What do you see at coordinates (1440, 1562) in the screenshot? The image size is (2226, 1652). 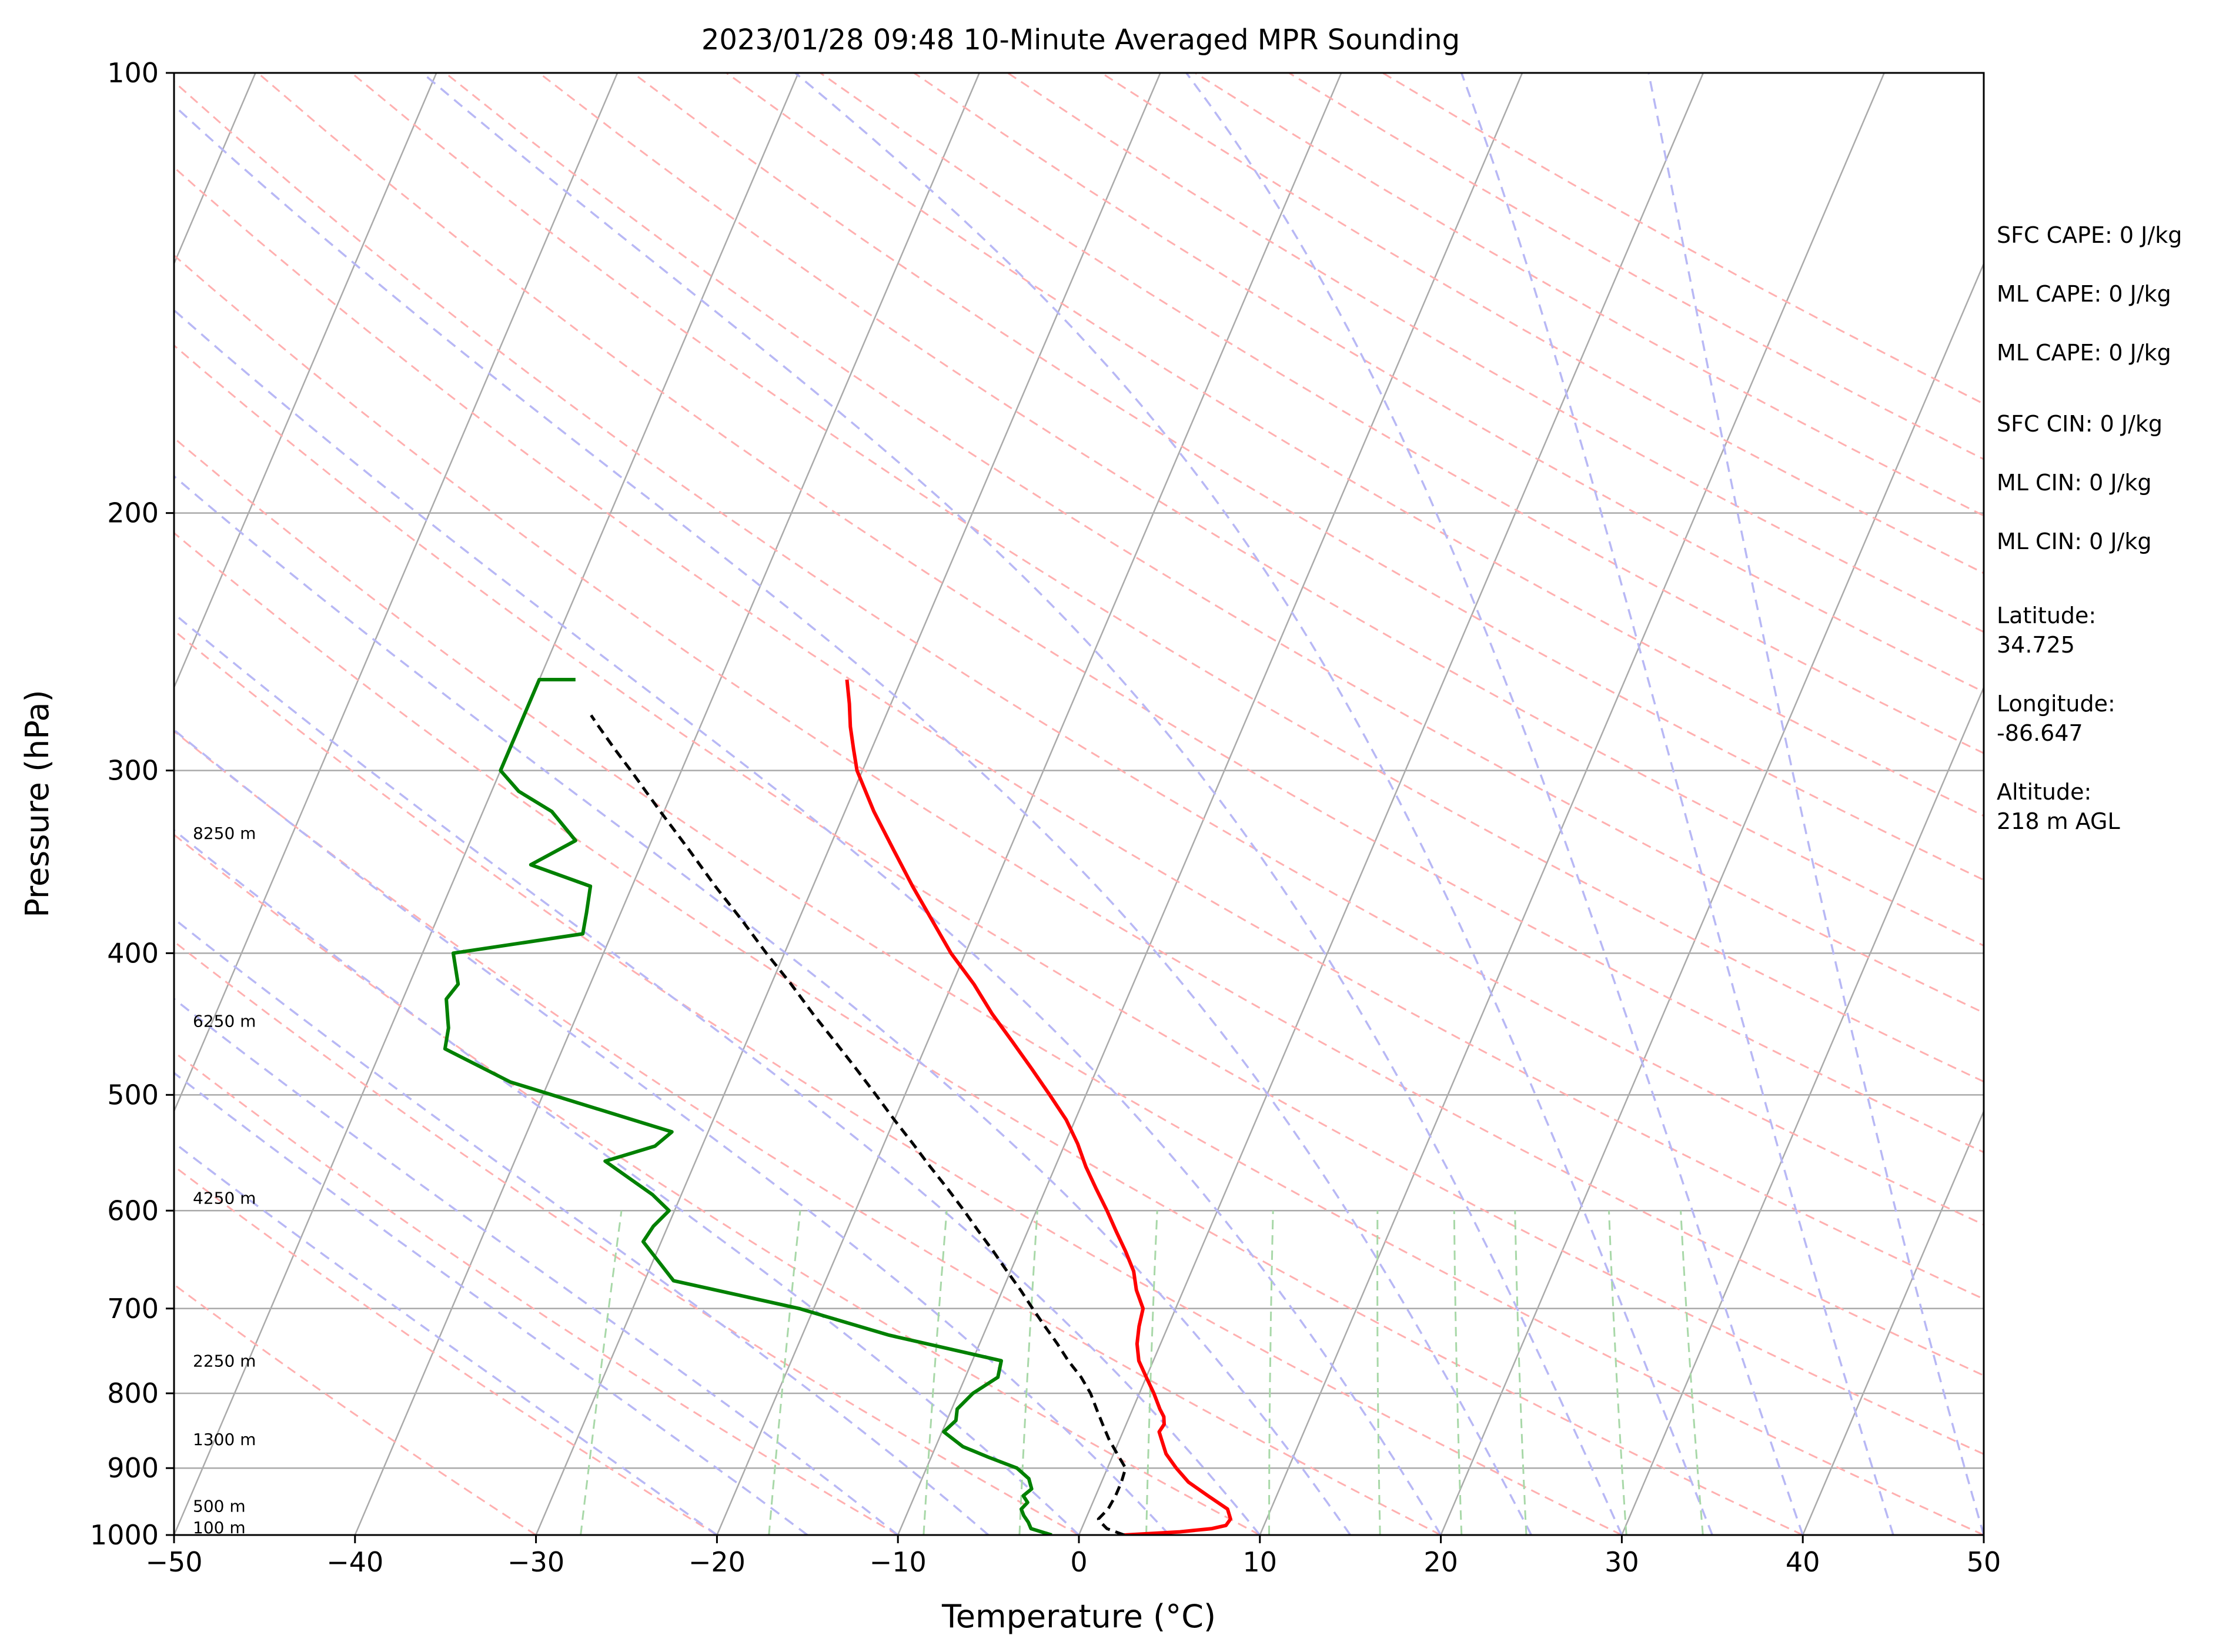 I see `x-tick-label: 20` at bounding box center [1440, 1562].